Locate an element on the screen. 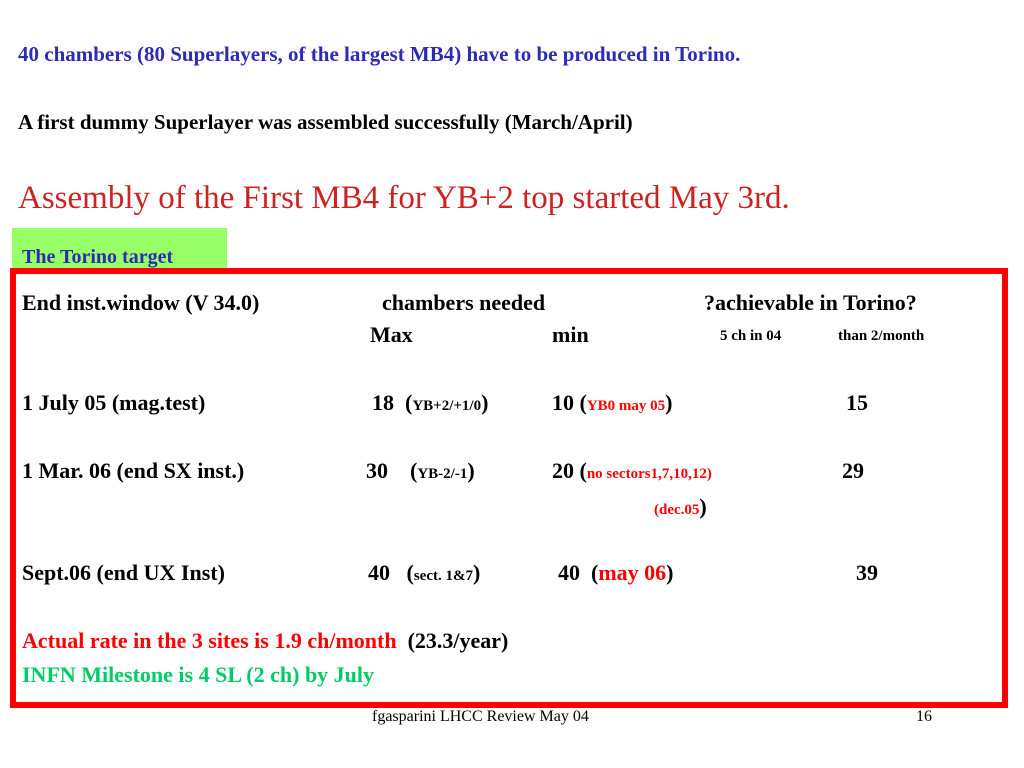 The width and height of the screenshot is (1024, 768). header-chambers-needed: chambers needed is located at coordinates (464, 302).